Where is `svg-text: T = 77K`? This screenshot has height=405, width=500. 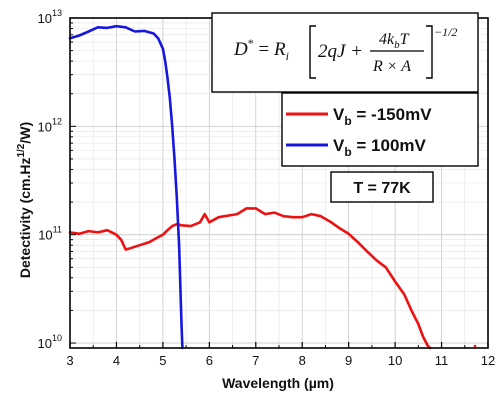 svg-text: T = 77K is located at coordinates (382, 188).